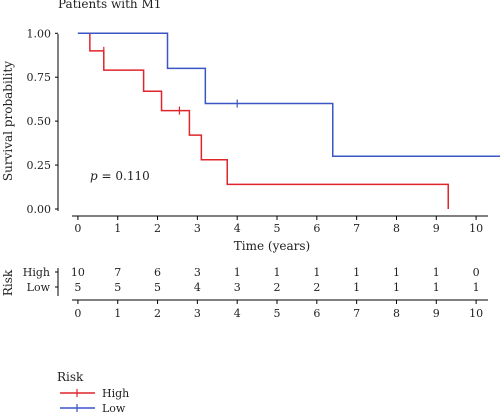  I want to click on x-tick-label: 9, so click(436, 228).